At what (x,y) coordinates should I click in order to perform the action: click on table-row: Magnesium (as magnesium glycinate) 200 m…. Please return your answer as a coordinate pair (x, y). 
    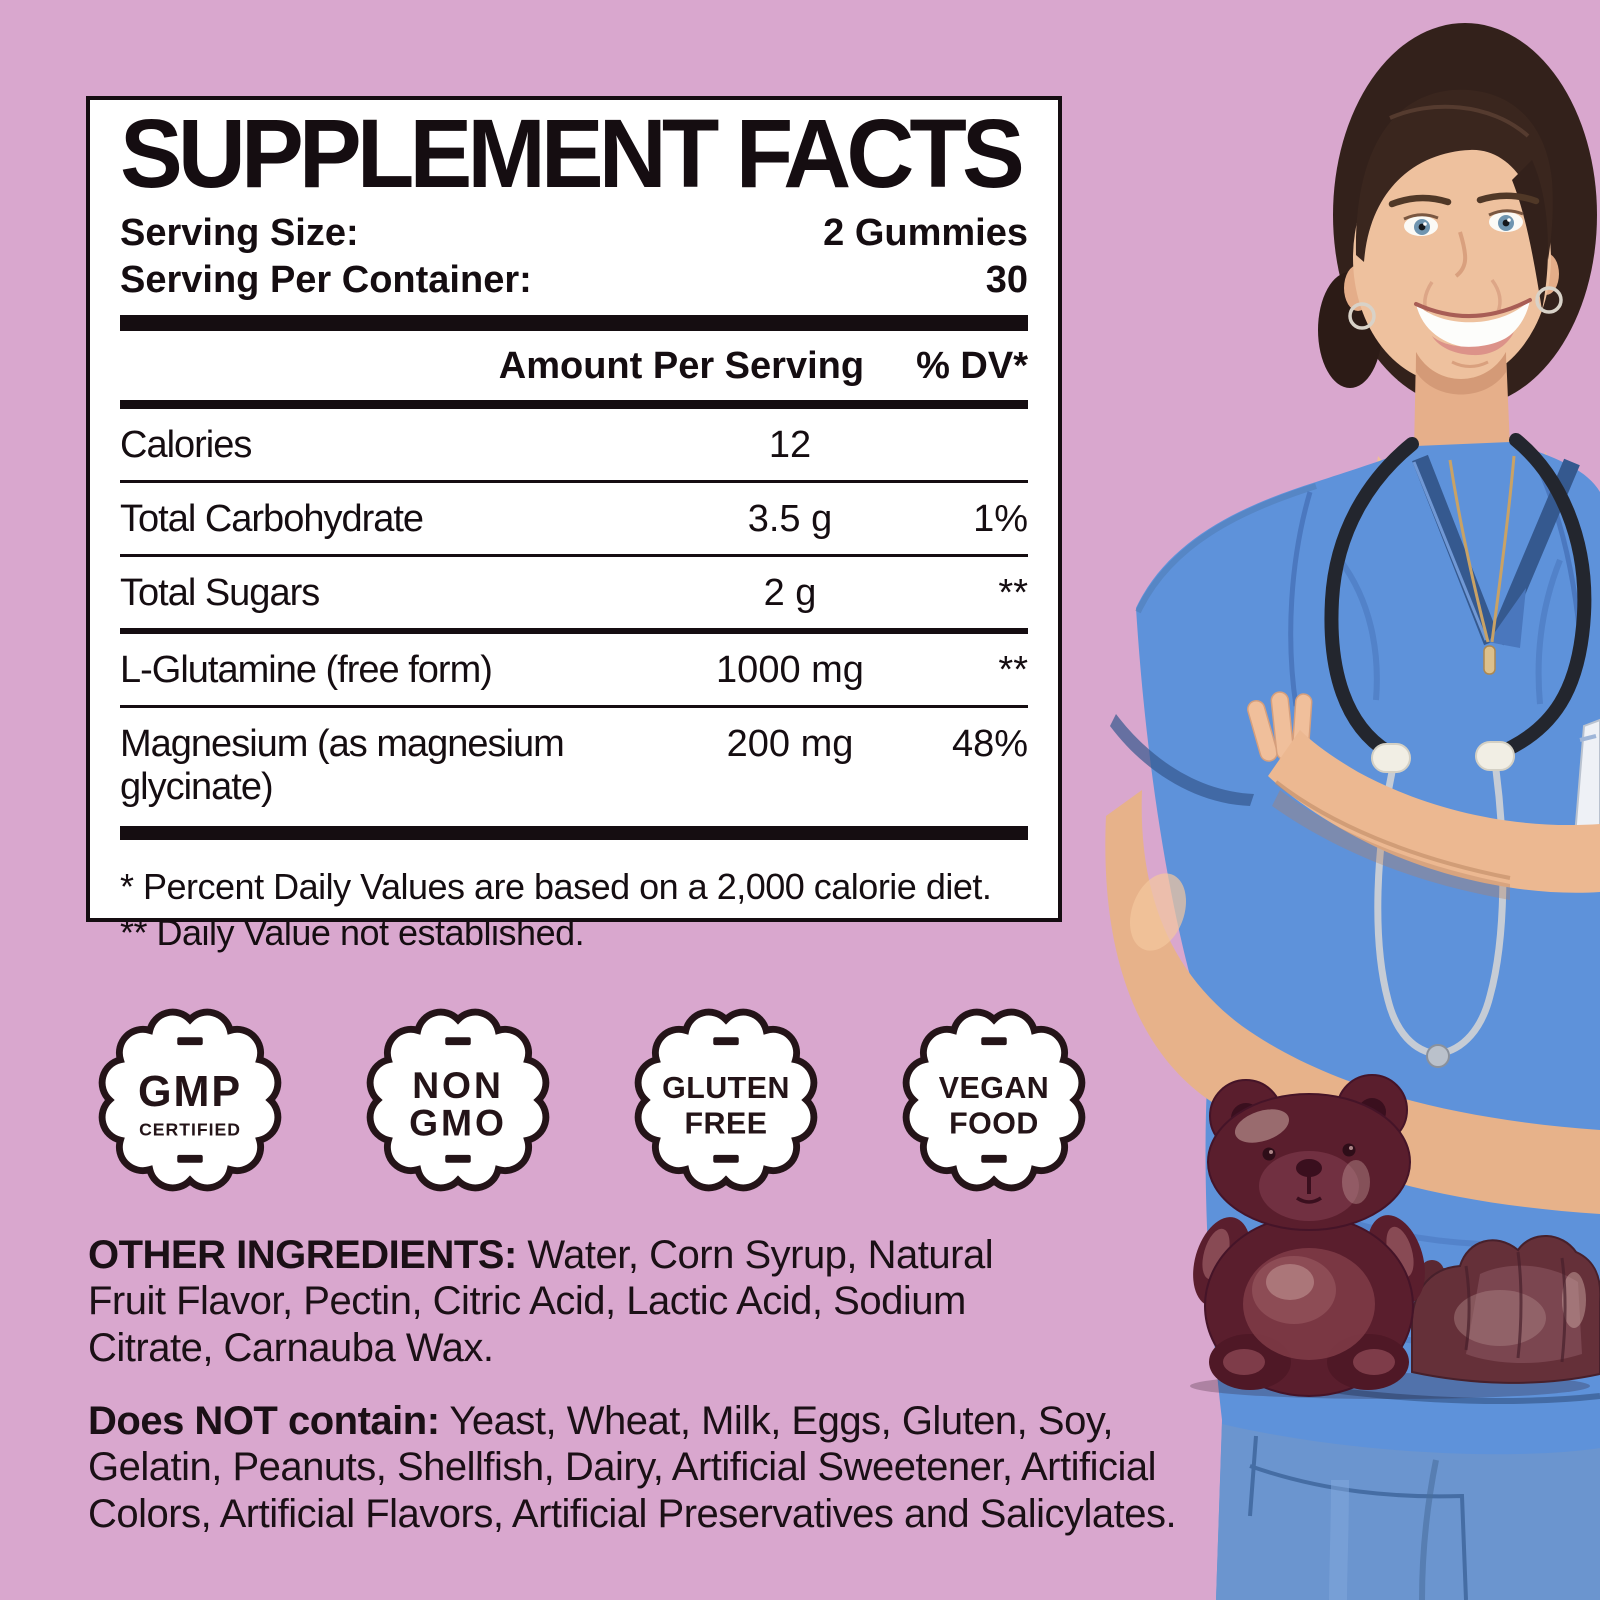
    Looking at the image, I should click on (574, 765).